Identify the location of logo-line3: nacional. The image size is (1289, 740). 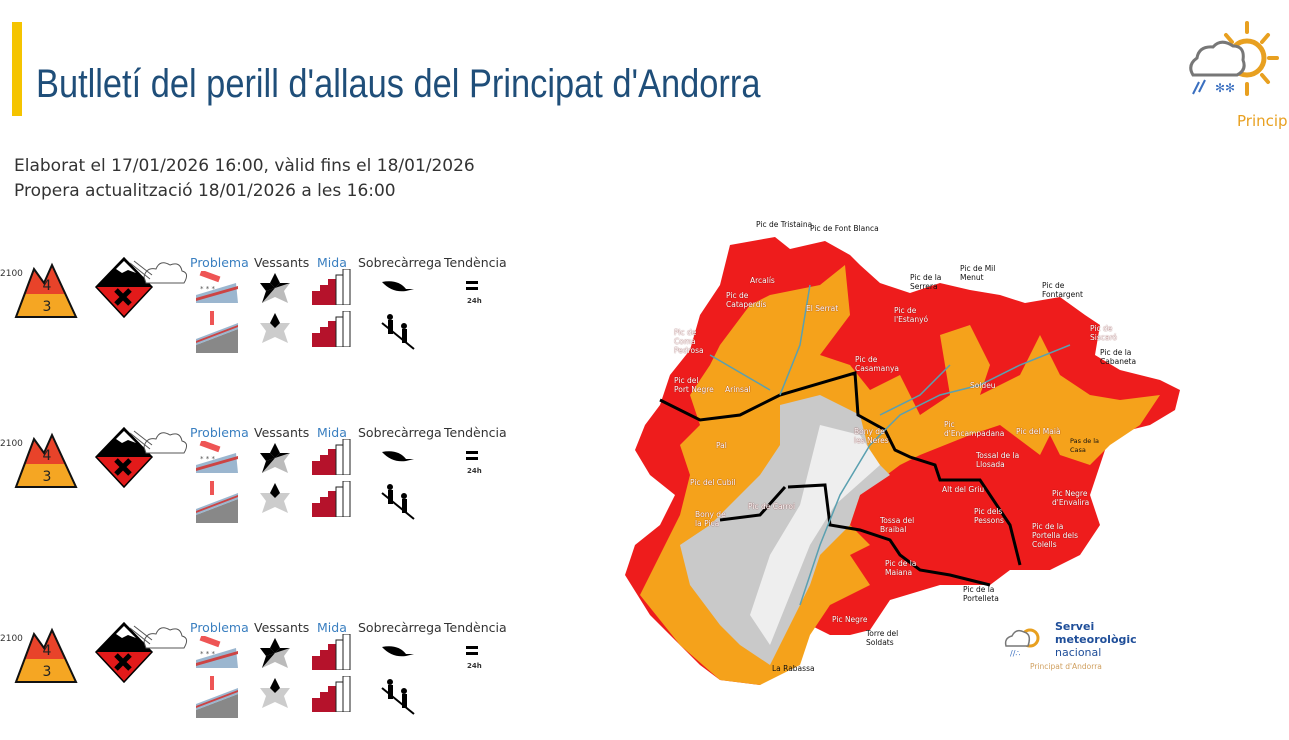
(1078, 652).